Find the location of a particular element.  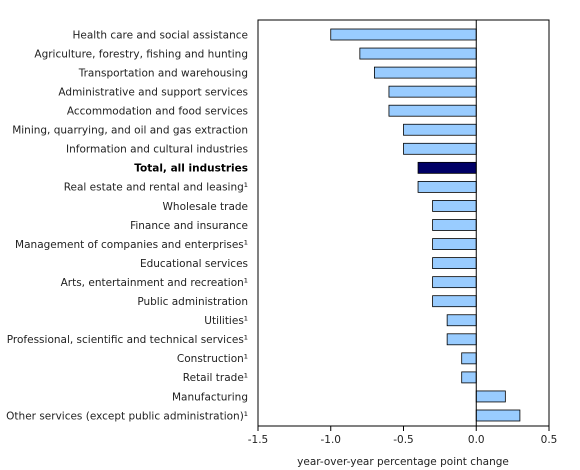

category-label: Wholesale trade is located at coordinates (205, 207).